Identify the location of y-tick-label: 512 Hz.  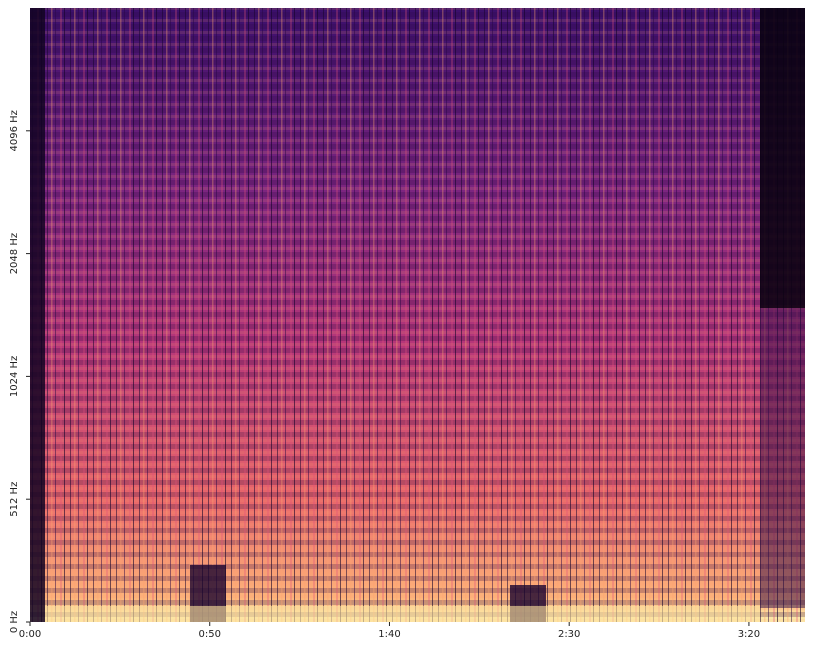
(14, 499).